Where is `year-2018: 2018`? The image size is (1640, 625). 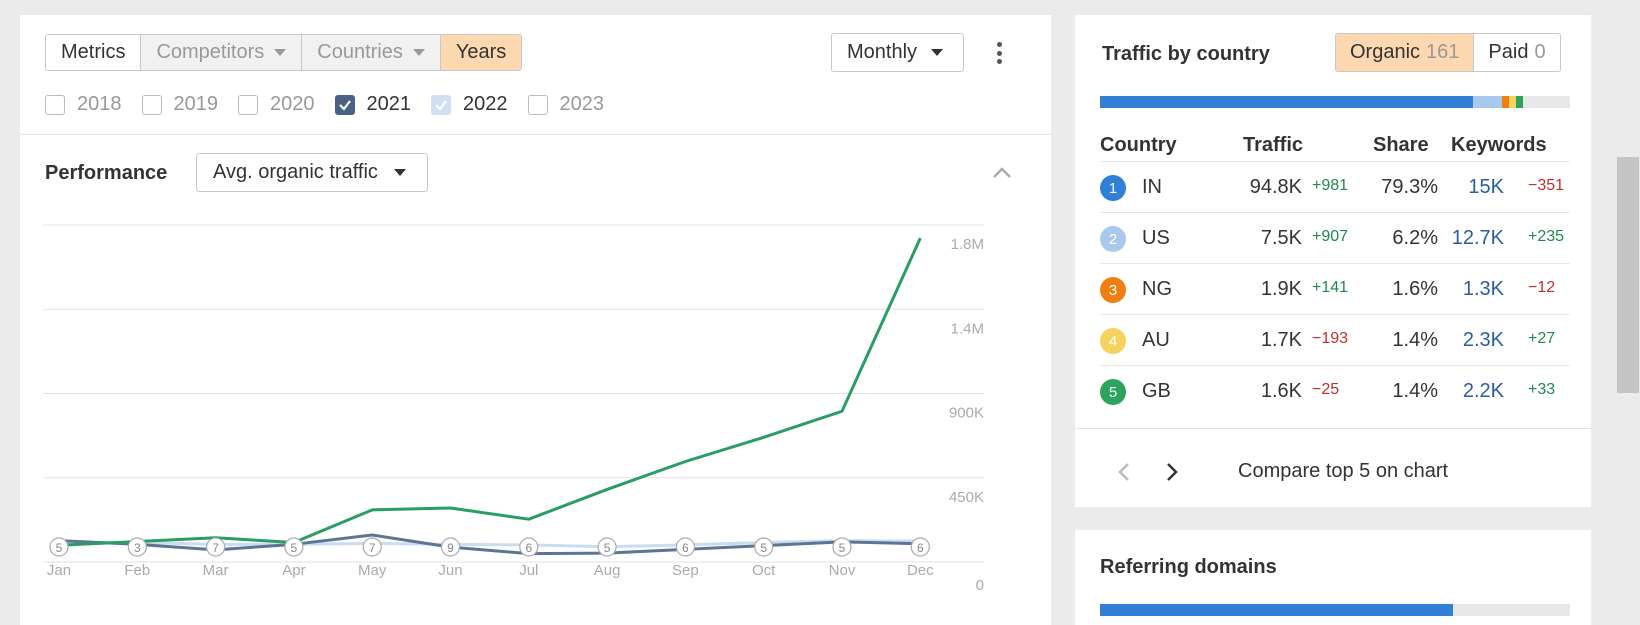
year-2018: 2018 is located at coordinates (83, 104).